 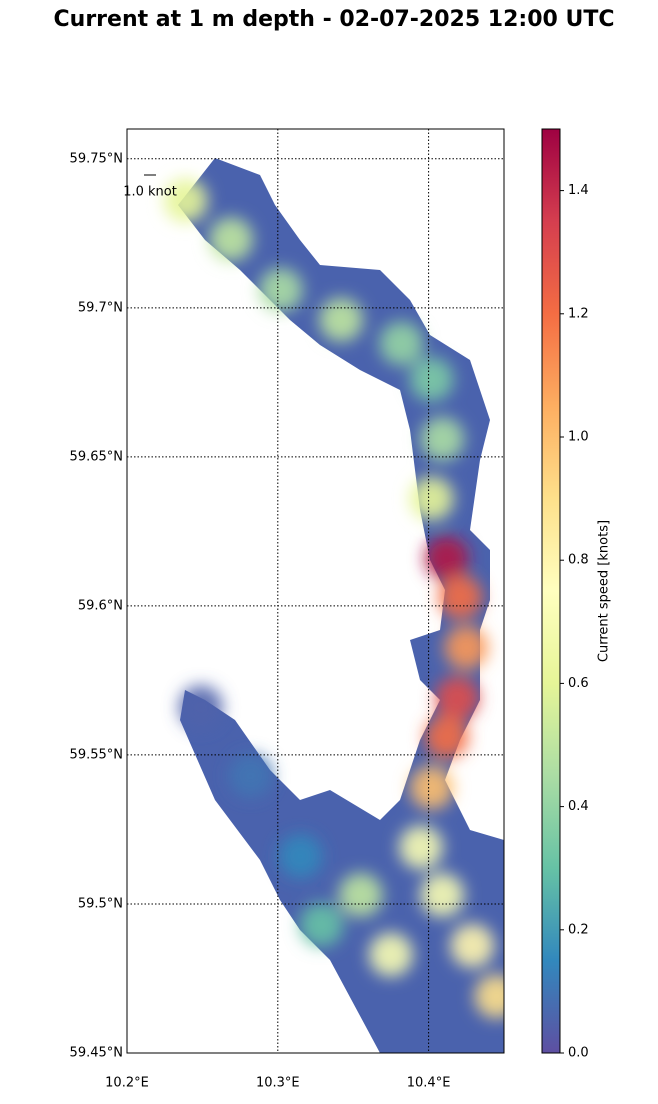 I want to click on x-tick-label: 10.3°E, so click(x=278, y=1083).